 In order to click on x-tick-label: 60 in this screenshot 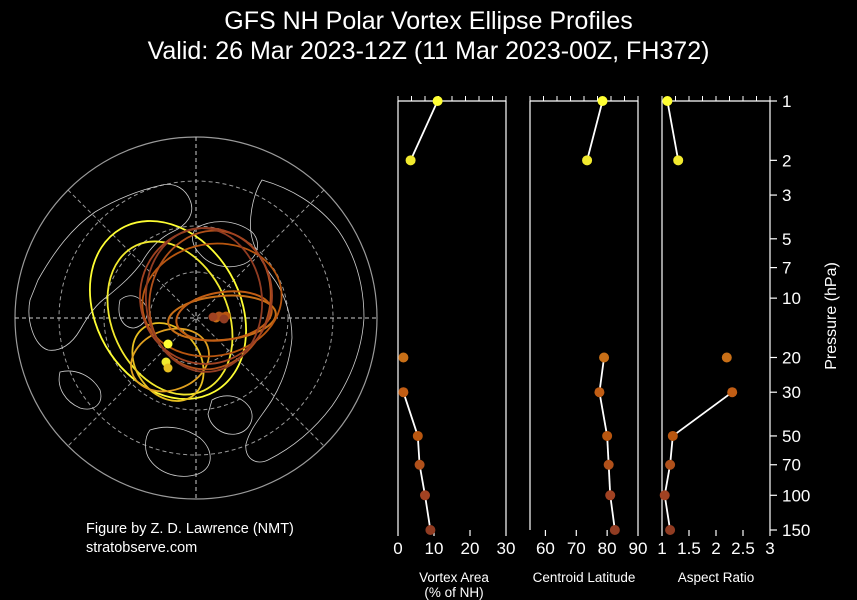, I will do `click(545, 548)`.